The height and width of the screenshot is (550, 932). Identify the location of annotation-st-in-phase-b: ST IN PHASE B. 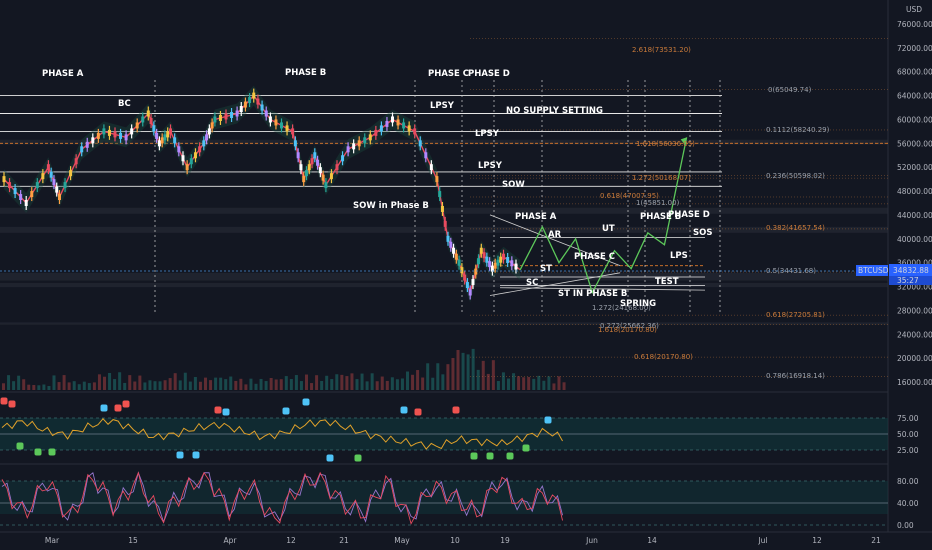
(592, 294).